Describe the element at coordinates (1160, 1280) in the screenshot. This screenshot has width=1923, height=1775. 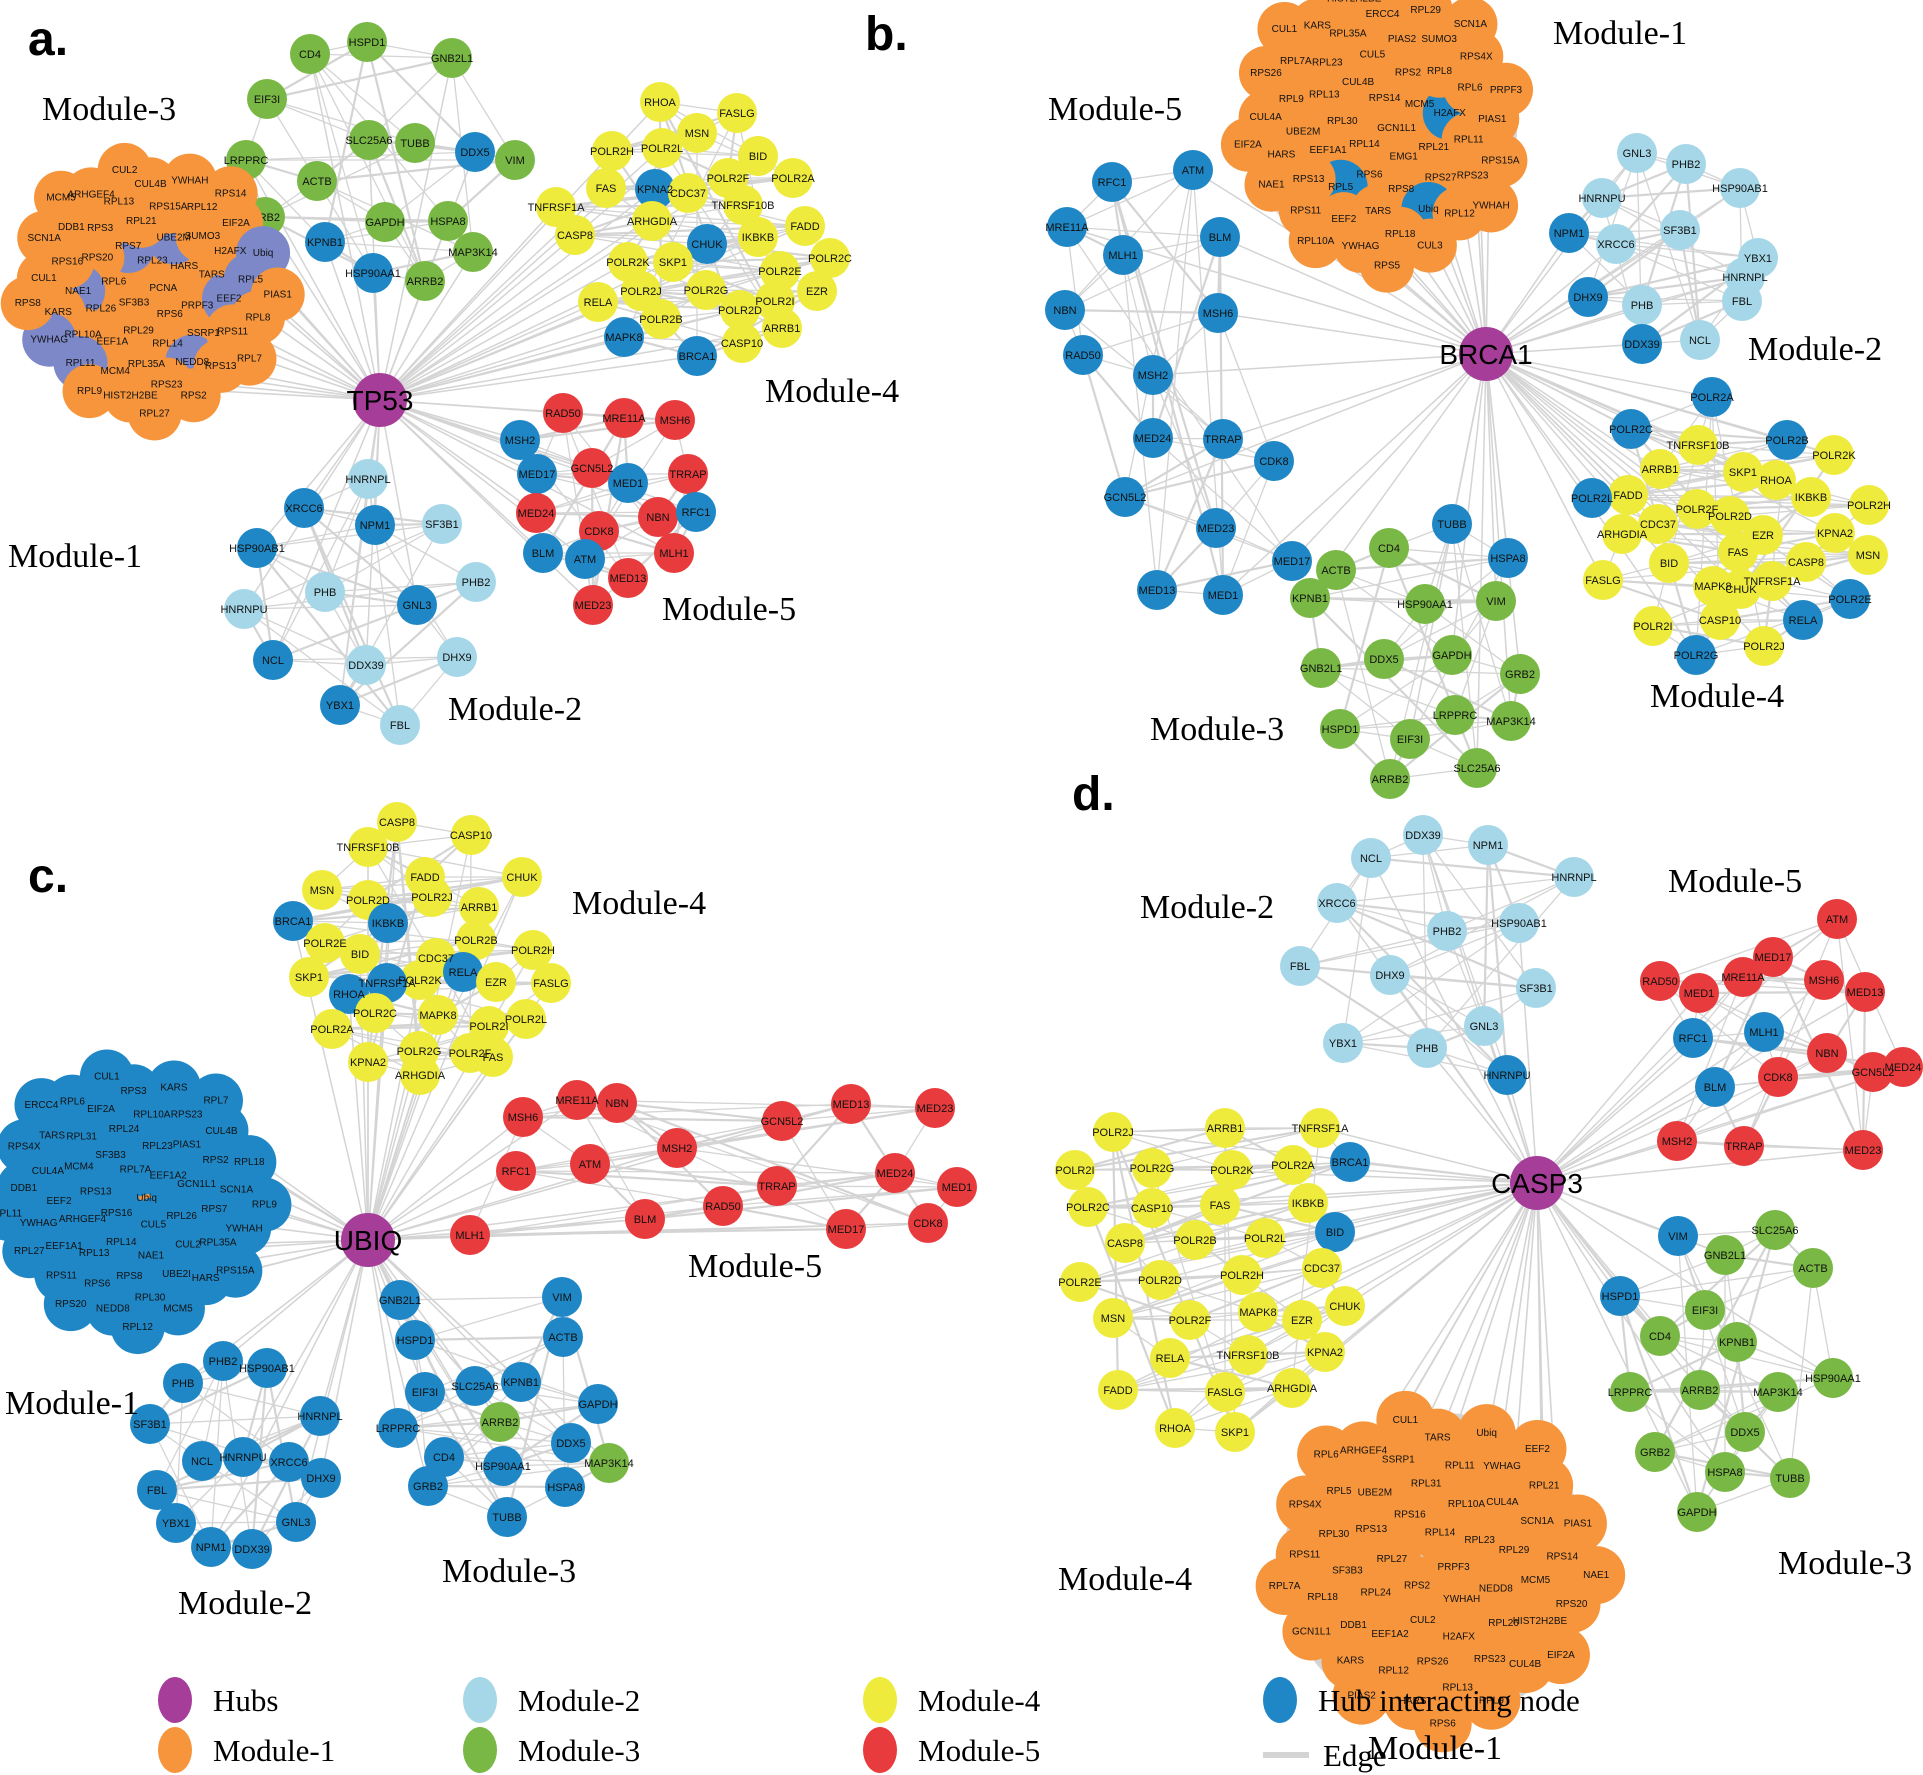
I see `node-POLR2D` at that location.